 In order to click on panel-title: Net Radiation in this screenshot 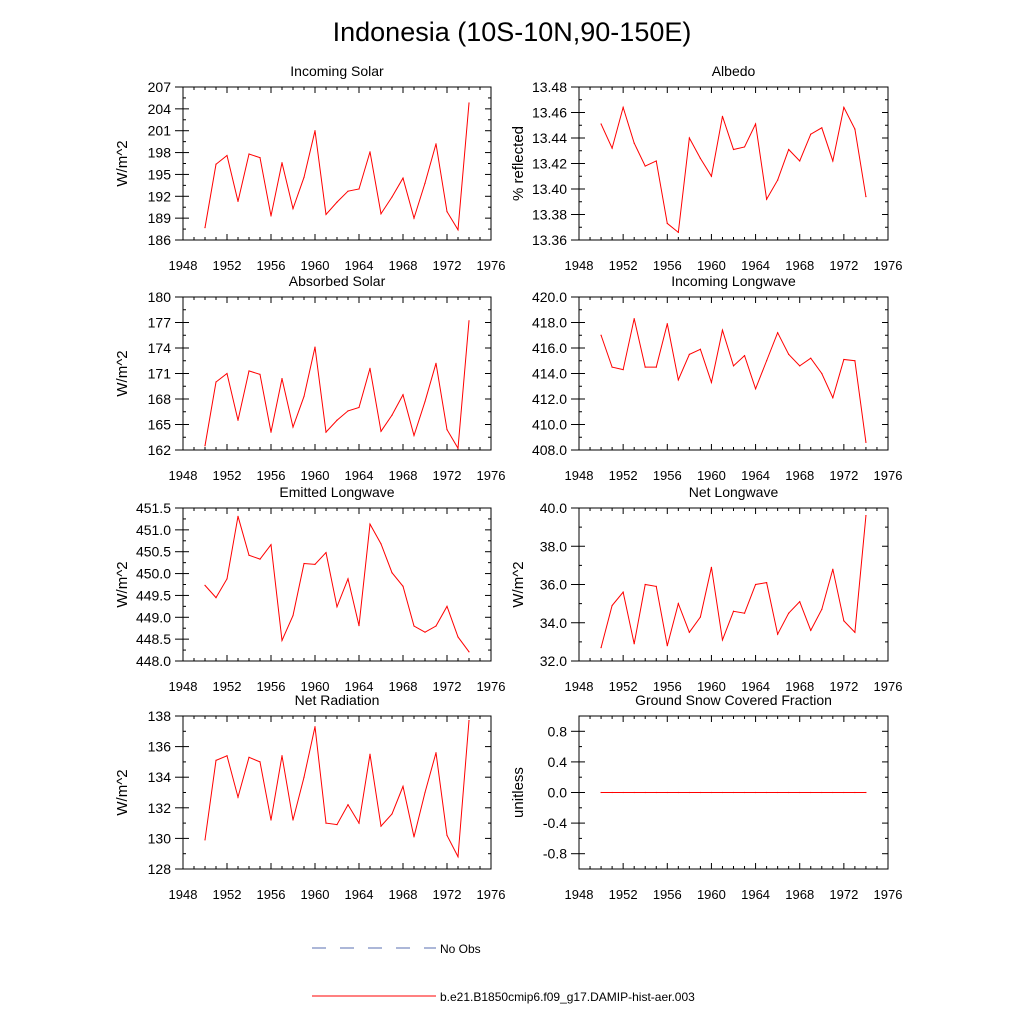, I will do `click(337, 700)`.